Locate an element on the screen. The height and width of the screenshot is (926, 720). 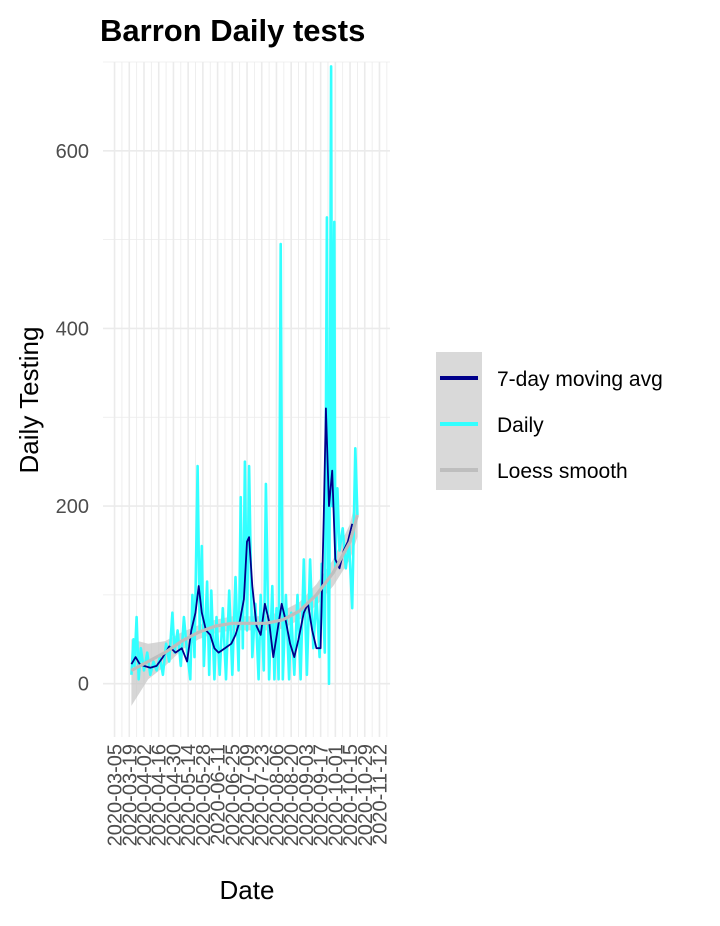
chart-title: Barron Daily tests is located at coordinates (232, 30).